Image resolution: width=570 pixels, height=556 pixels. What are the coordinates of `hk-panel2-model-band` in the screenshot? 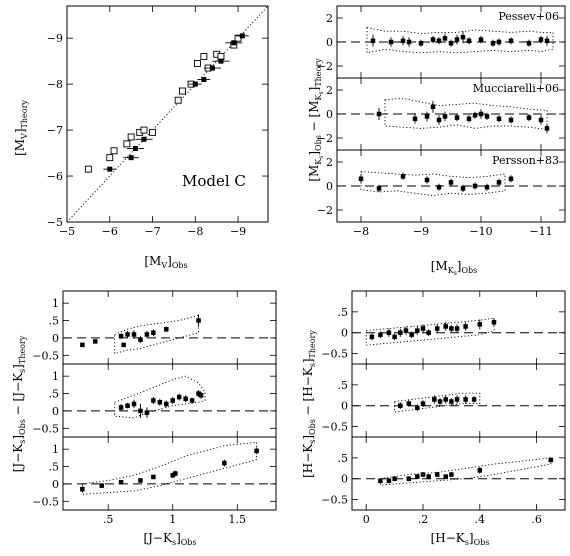 It's located at (437, 402).